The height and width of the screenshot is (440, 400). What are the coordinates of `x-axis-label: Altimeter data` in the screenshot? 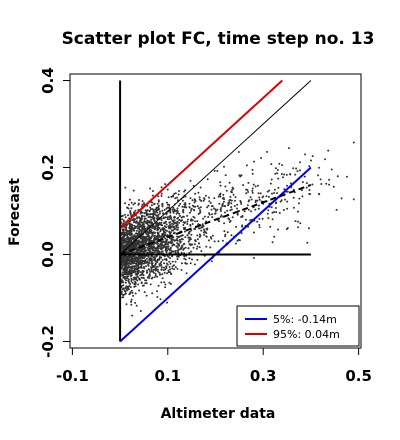 It's located at (218, 414).